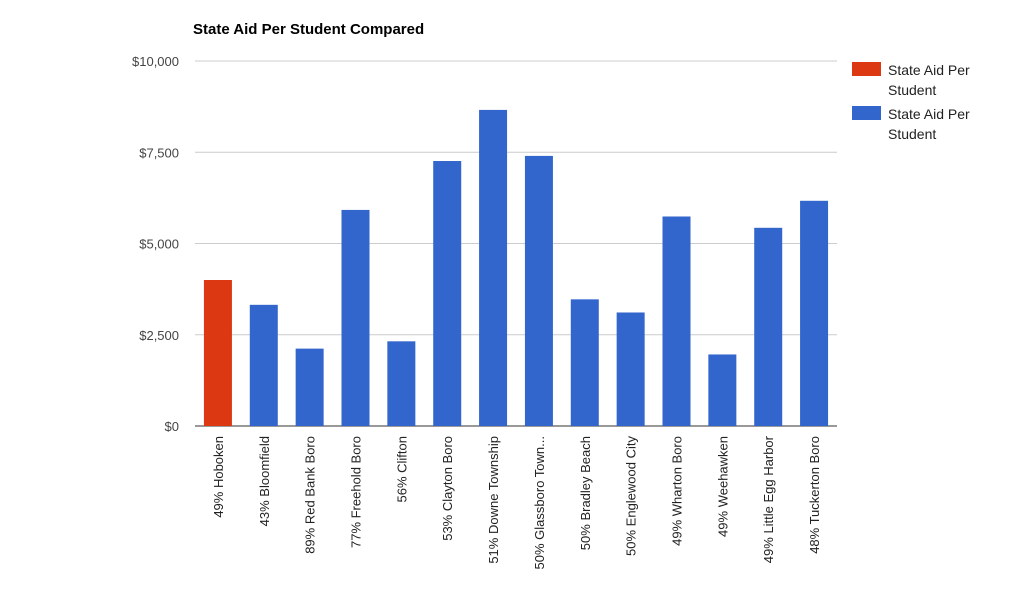 Image resolution: width=1017 pixels, height=592 pixels. Describe the element at coordinates (309, 387) in the screenshot. I see `bar-89-red-bank-boro` at that location.